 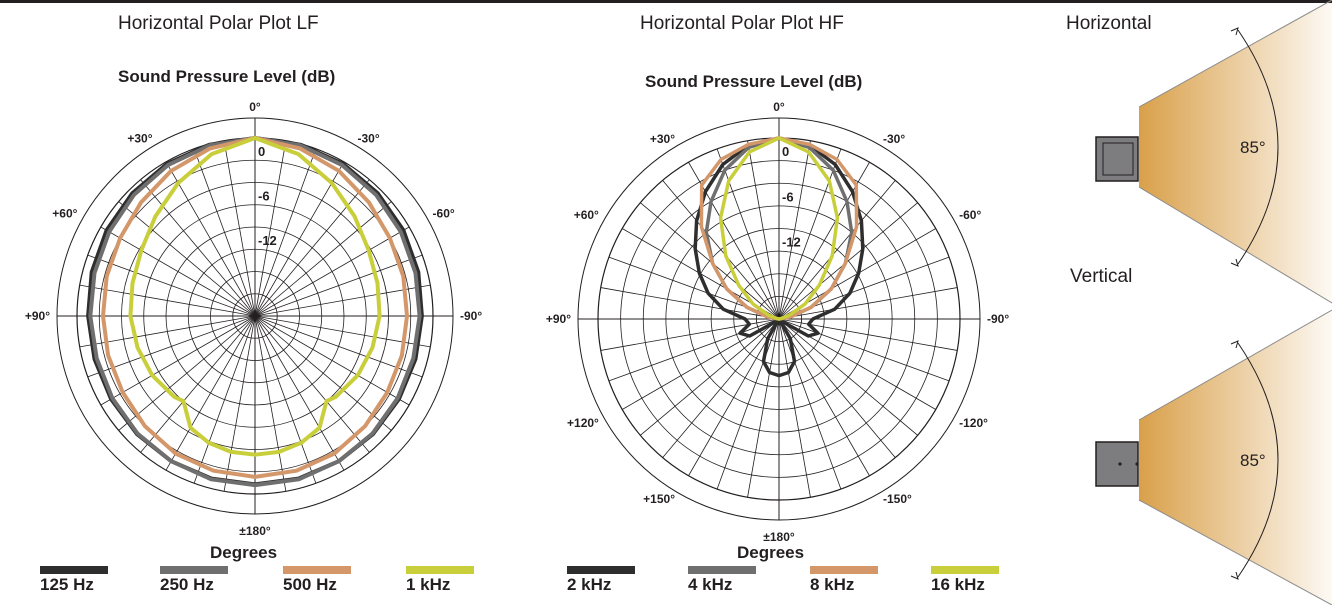 What do you see at coordinates (754, 81) in the screenshot?
I see `hf-subtitle: Sound Pressure Level (dB)` at bounding box center [754, 81].